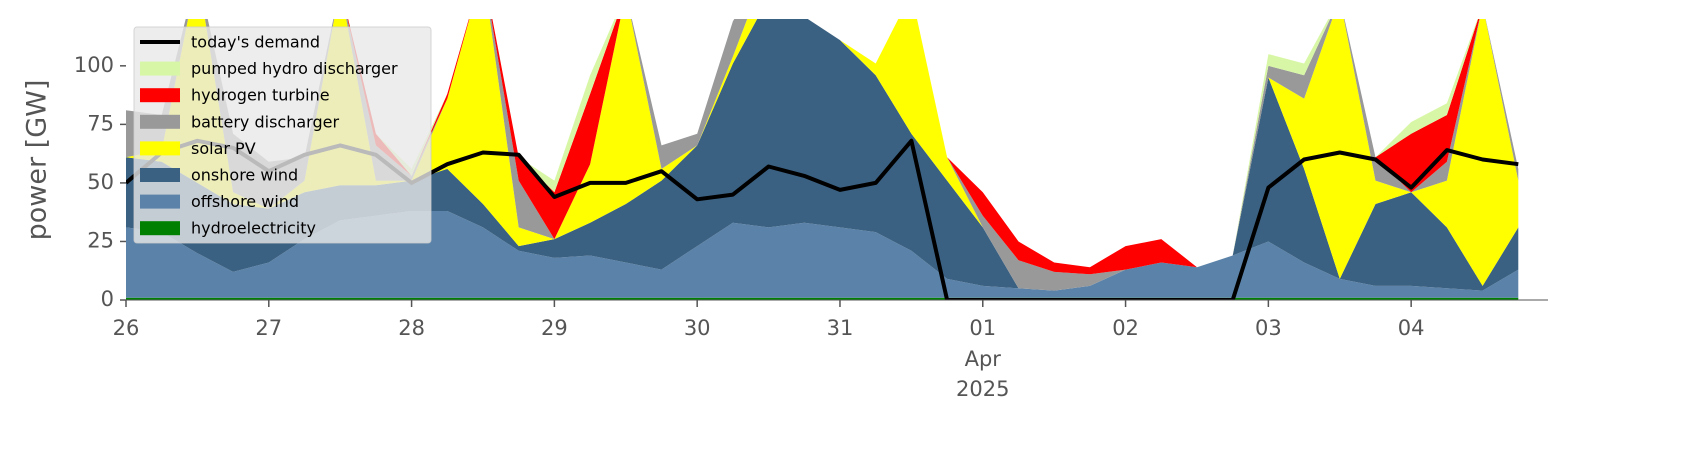 The width and height of the screenshot is (1706, 460). Describe the element at coordinates (840, 328) in the screenshot. I see `x-tick-label: 31` at that location.